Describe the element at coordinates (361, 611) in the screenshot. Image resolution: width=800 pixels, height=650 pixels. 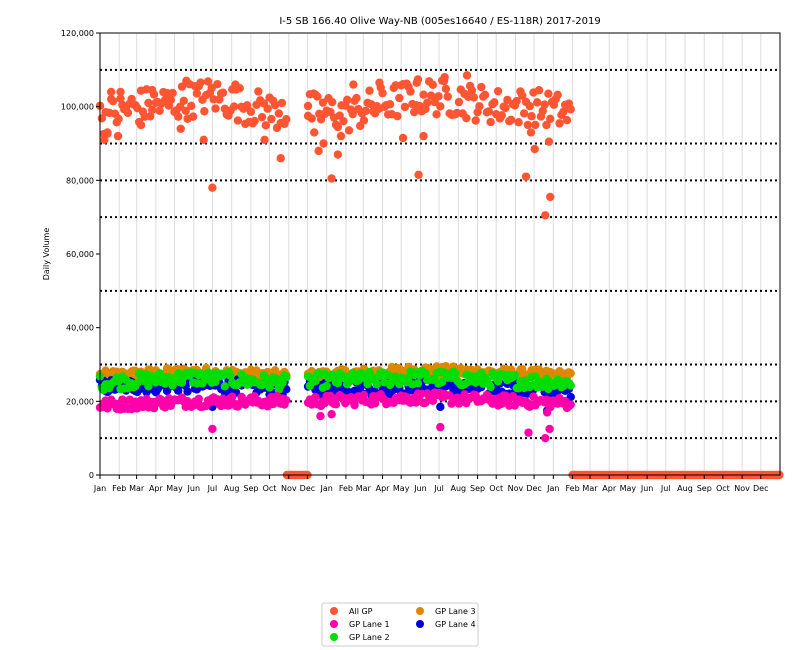
I see `legend-label: All GP` at that location.